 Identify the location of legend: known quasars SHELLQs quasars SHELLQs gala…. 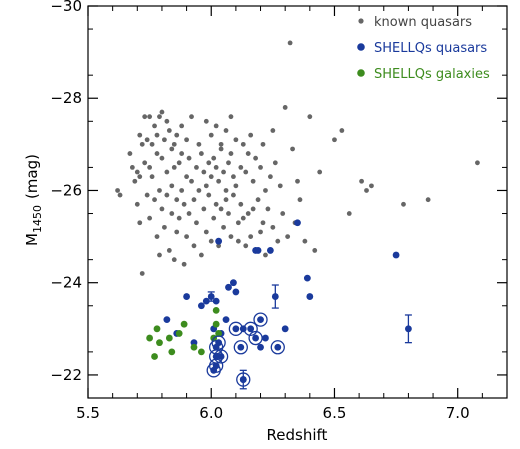
(423, 48).